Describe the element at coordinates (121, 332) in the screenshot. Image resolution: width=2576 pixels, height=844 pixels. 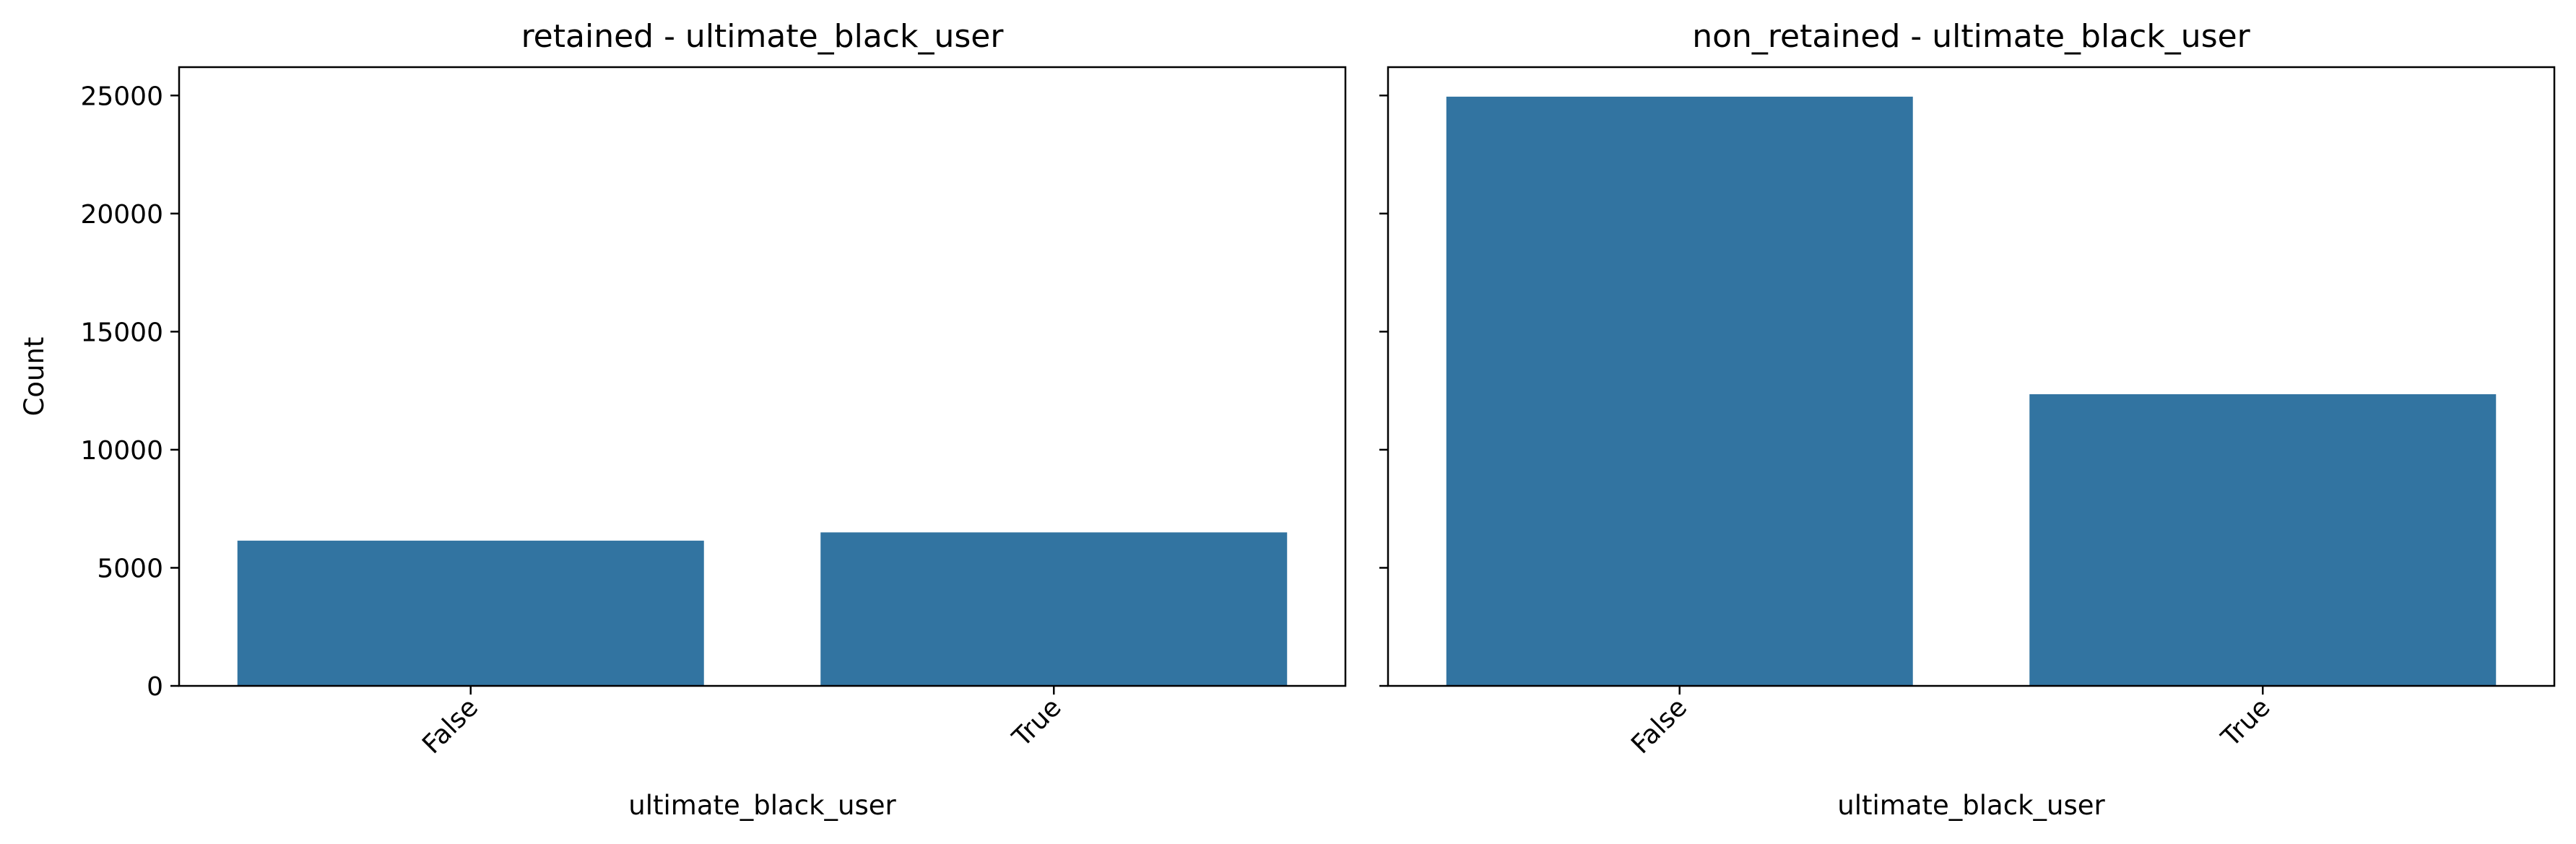
I see `y-tick-label: 15000` at that location.